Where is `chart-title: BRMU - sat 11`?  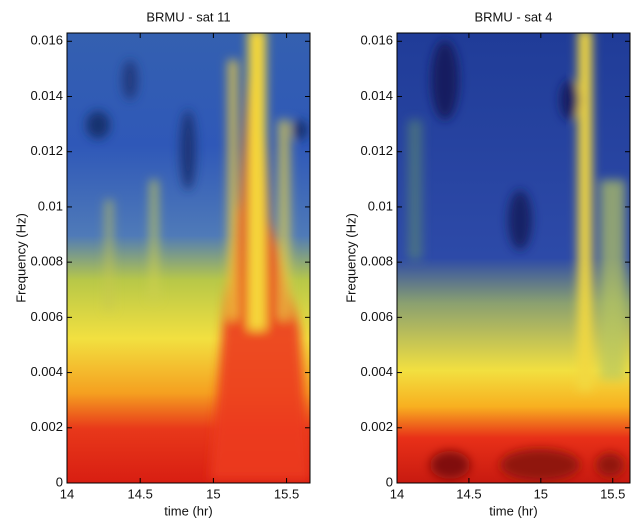
chart-title: BRMU - sat 11 is located at coordinates (188, 16).